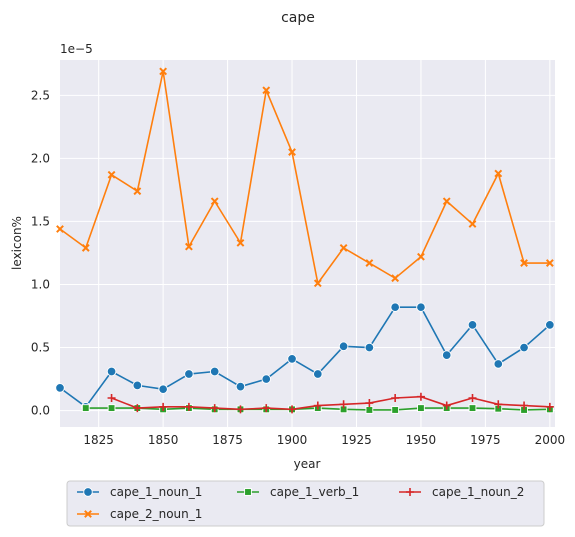 Image resolution: width=575 pixels, height=537 pixels. I want to click on y-tick-label: 1.0, so click(40, 284).